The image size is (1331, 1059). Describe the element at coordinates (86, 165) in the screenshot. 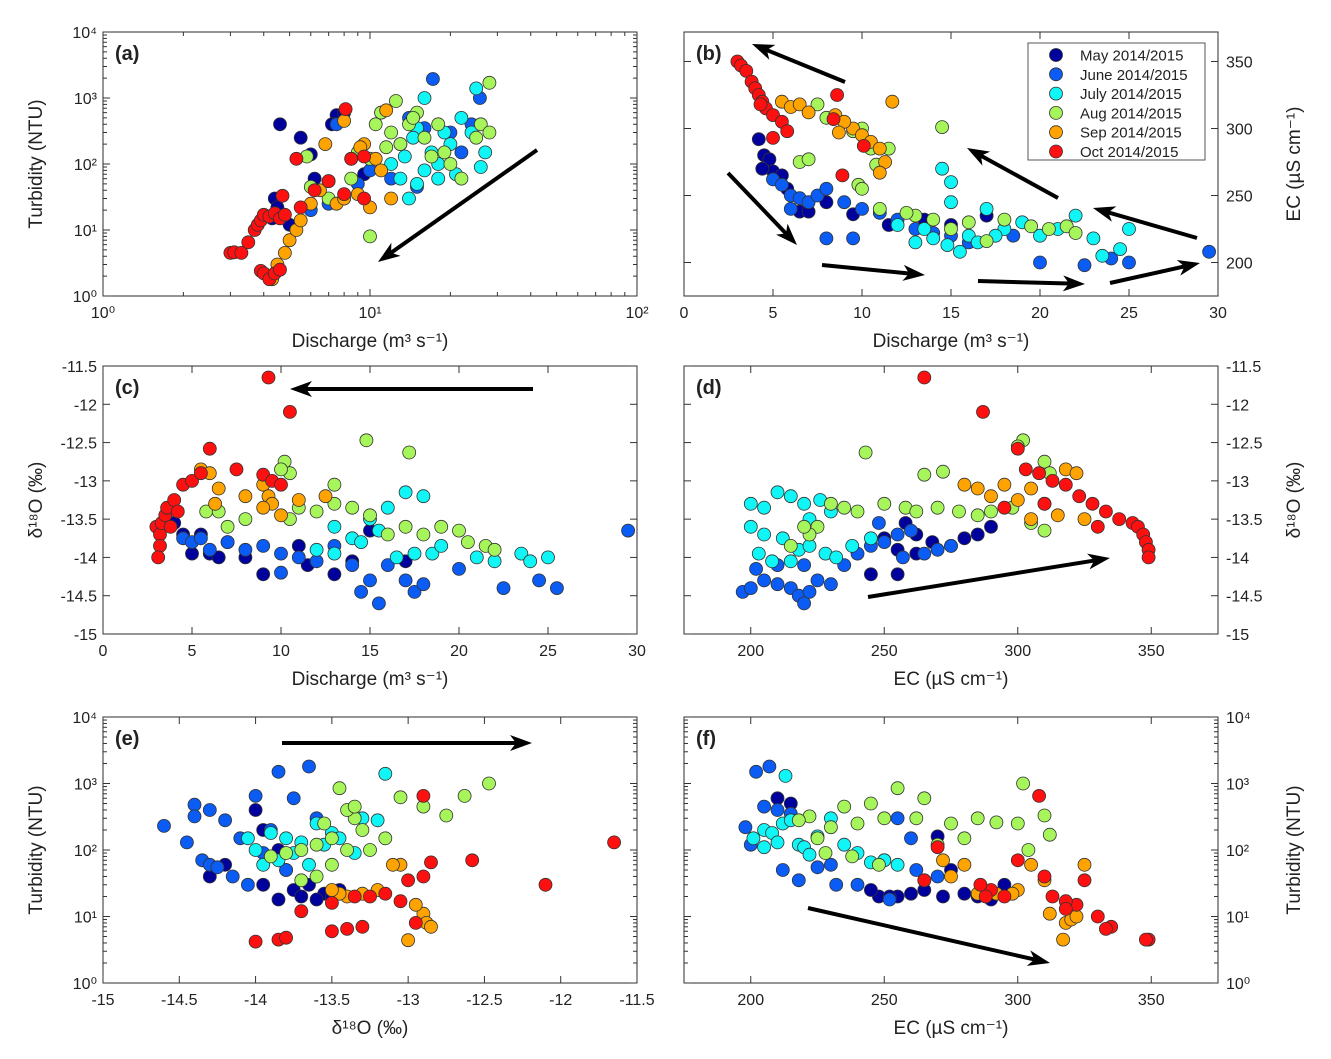

I see `y-tick-label: 10²` at that location.